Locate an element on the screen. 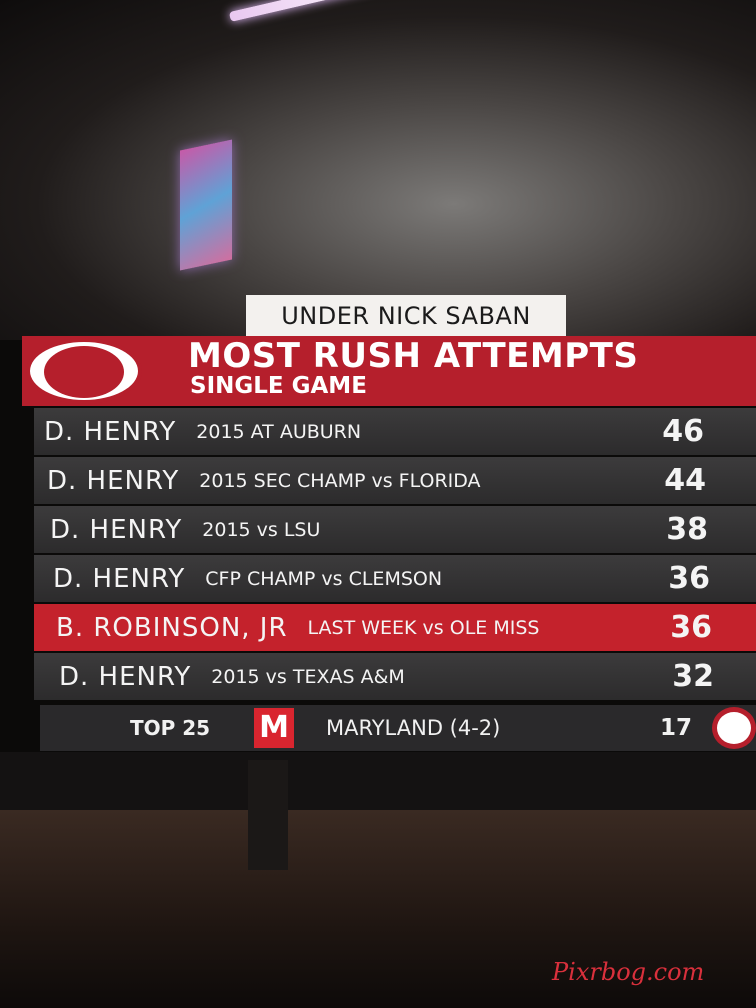  table-row: D. HENRY 2015 SEC CHAMP vs FLORIDA 44 is located at coordinates (395, 480).